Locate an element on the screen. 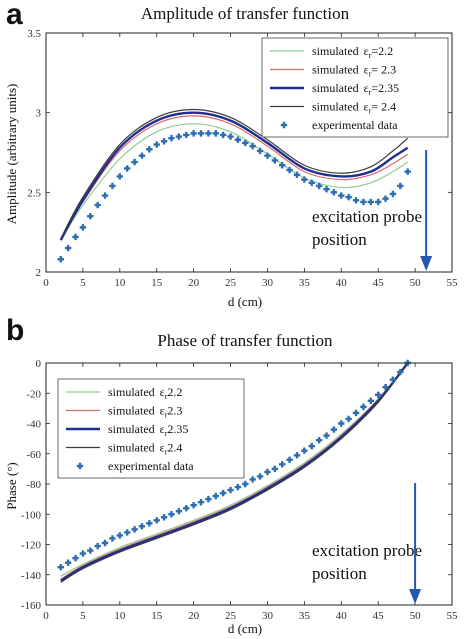  y-tick-label: -40 is located at coordinates (33, 425).